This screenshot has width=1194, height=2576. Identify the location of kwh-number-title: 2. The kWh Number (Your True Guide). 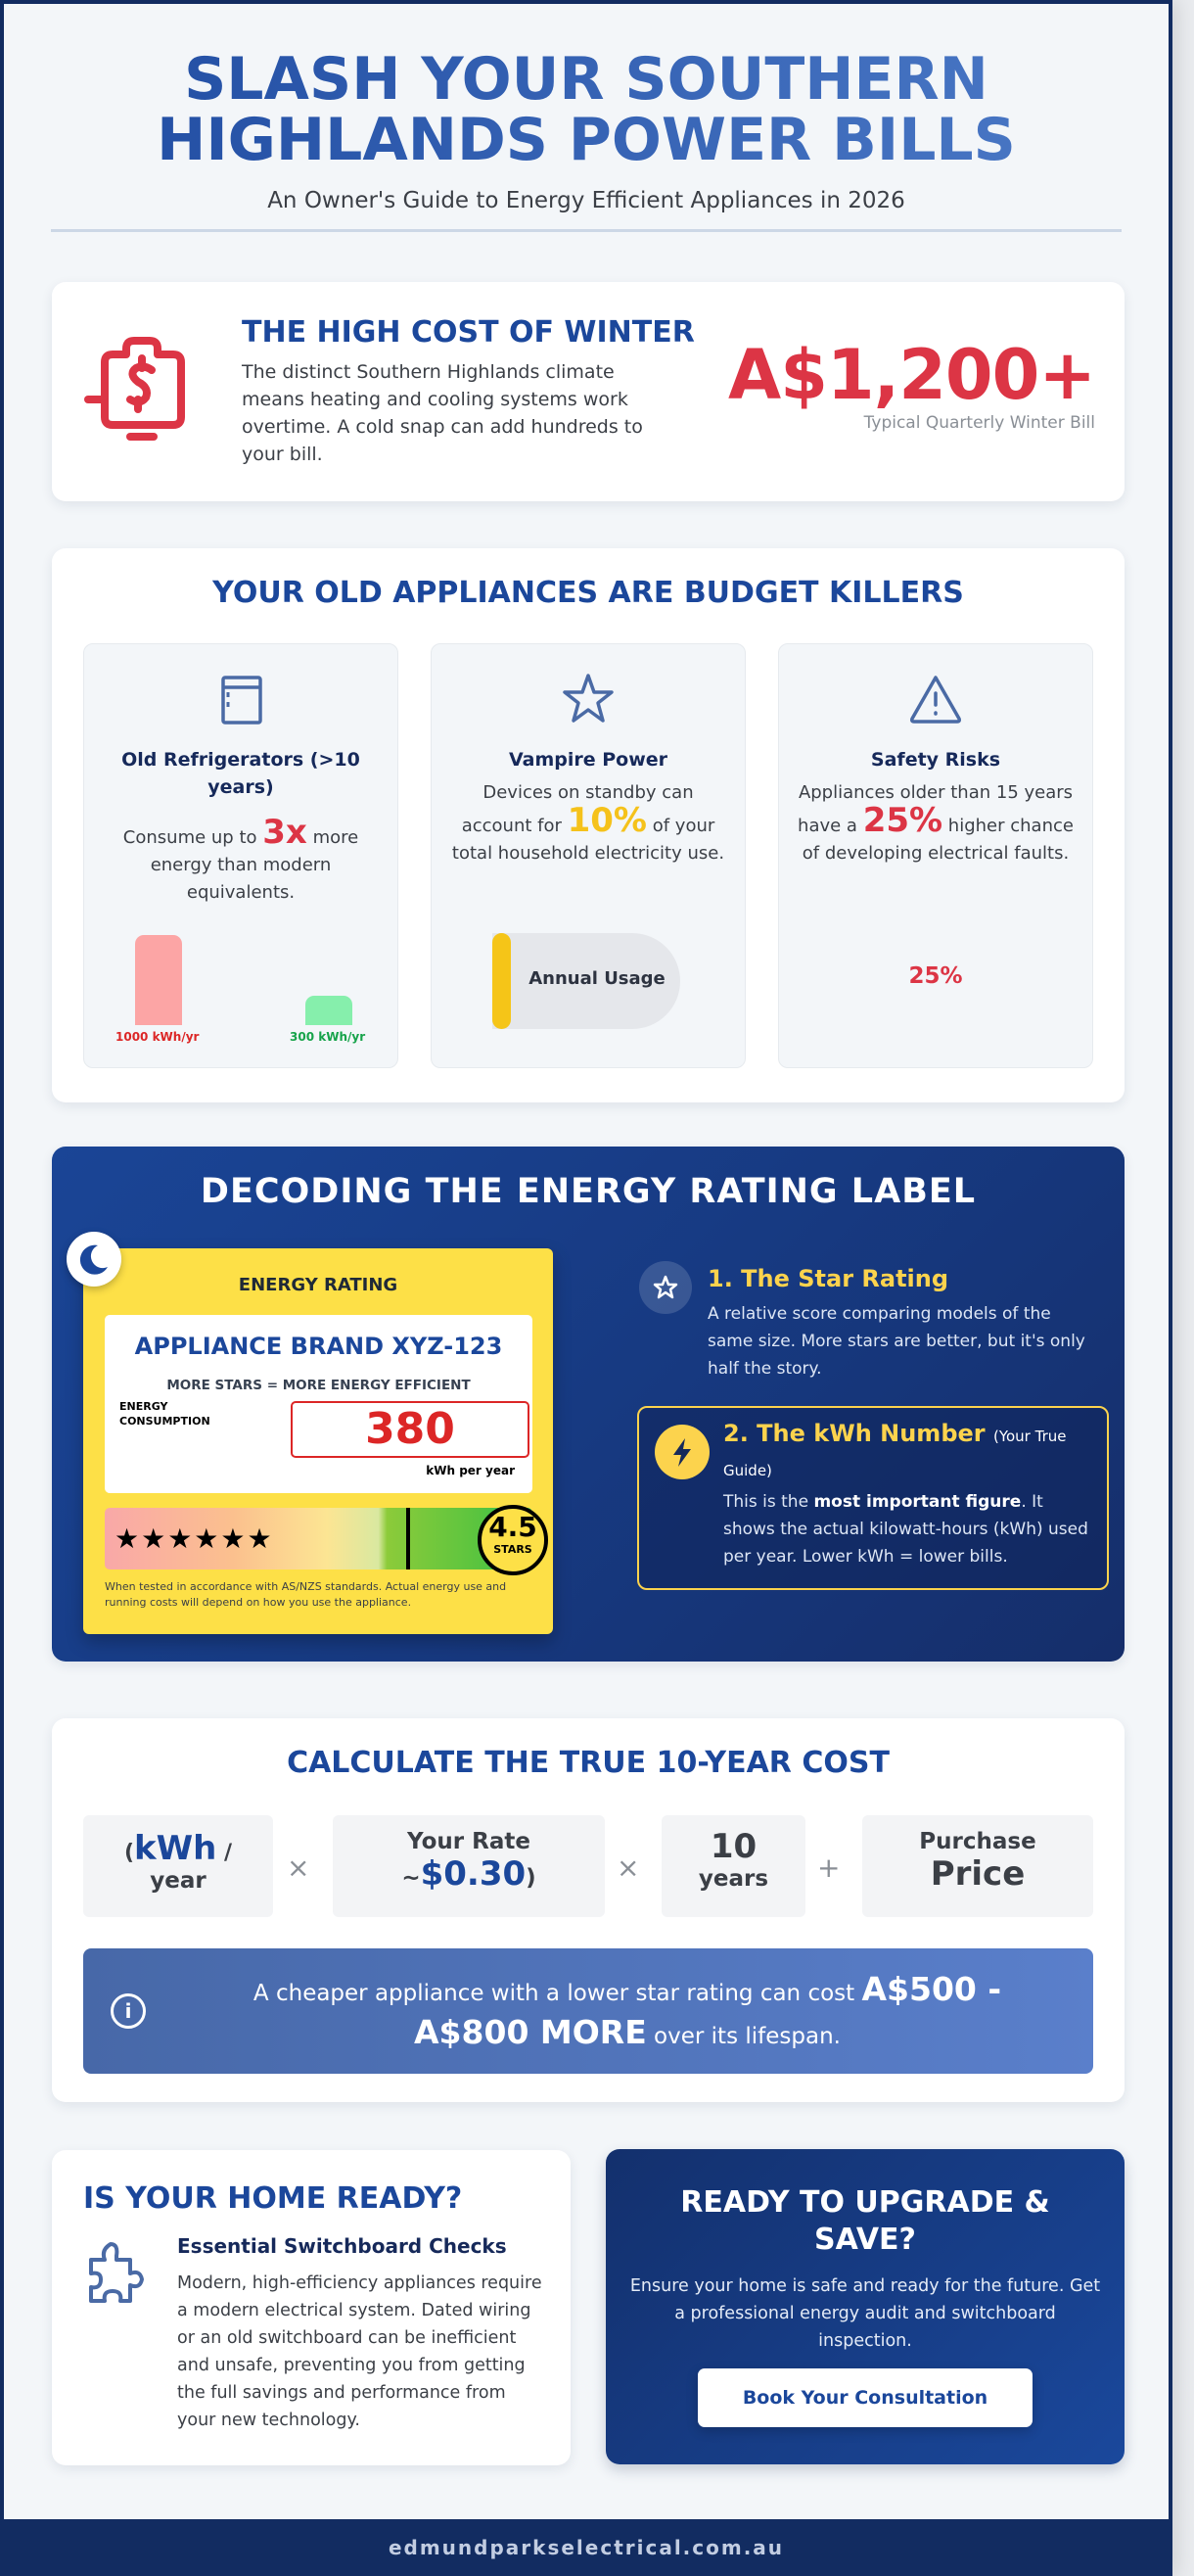
(895, 1449).